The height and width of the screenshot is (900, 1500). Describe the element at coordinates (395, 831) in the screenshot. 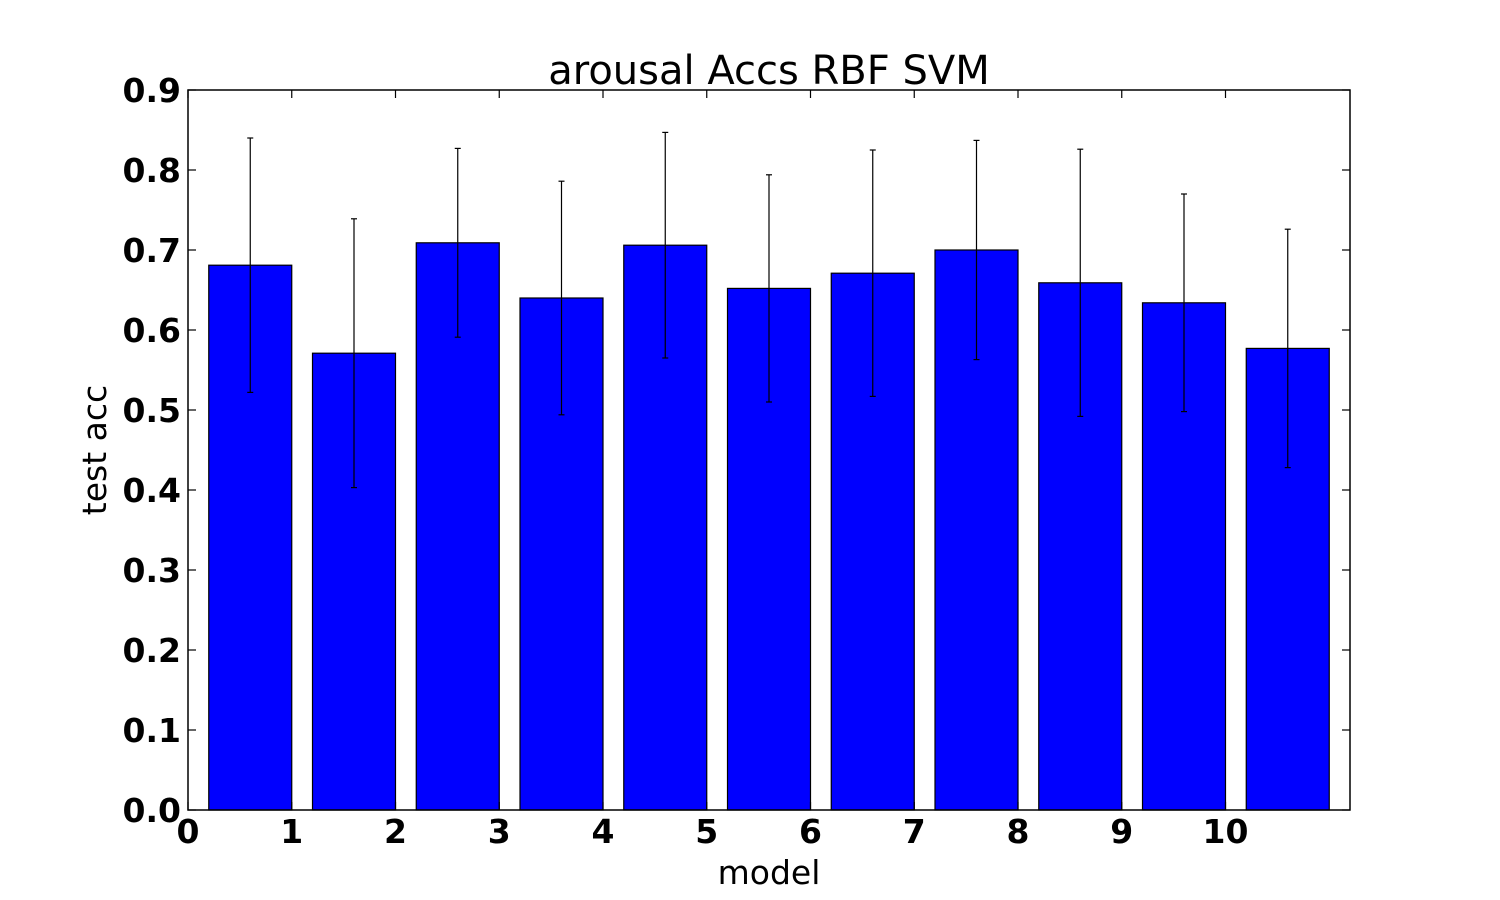

I see `x-tick-label: 2` at that location.